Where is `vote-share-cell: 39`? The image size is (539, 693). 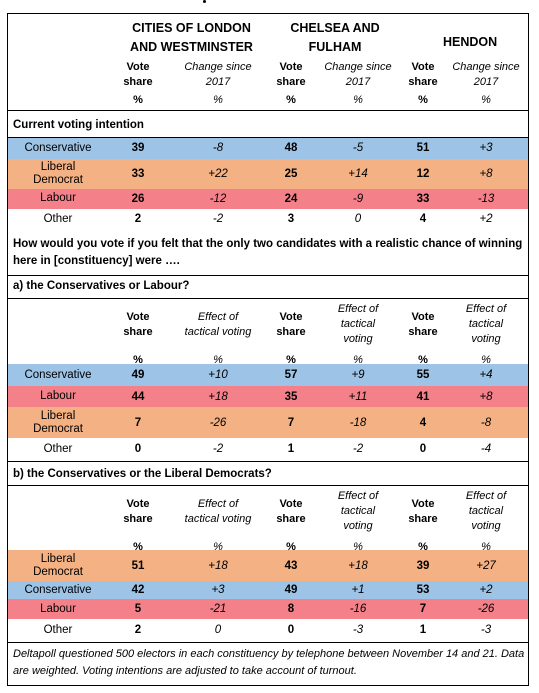 vote-share-cell: 39 is located at coordinates (138, 148).